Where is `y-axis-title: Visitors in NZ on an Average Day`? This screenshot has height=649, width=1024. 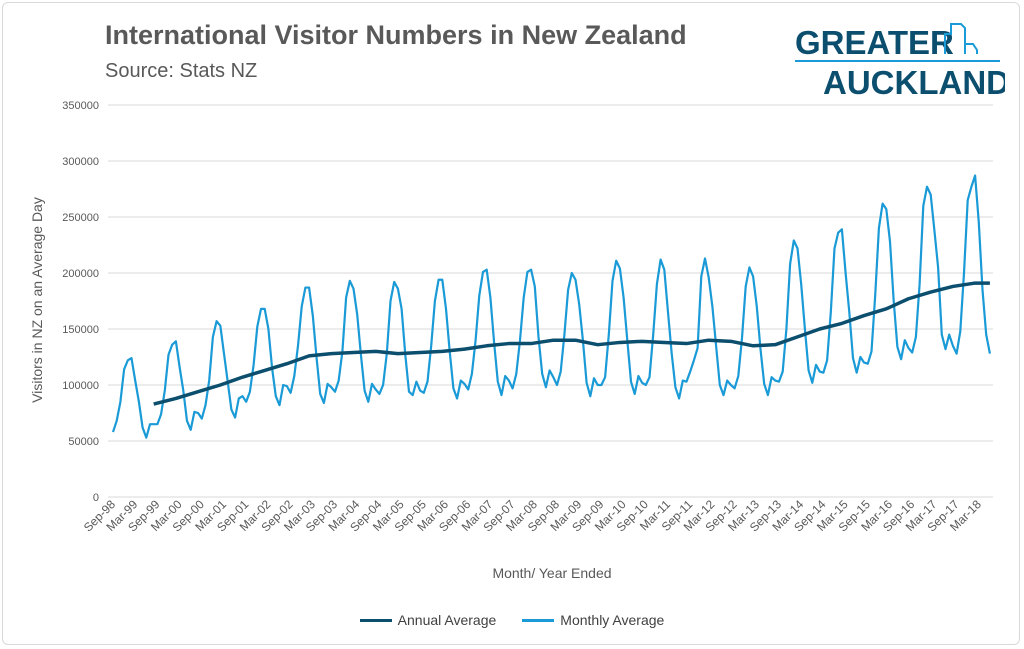 y-axis-title: Visitors in NZ on an Average Day is located at coordinates (37, 300).